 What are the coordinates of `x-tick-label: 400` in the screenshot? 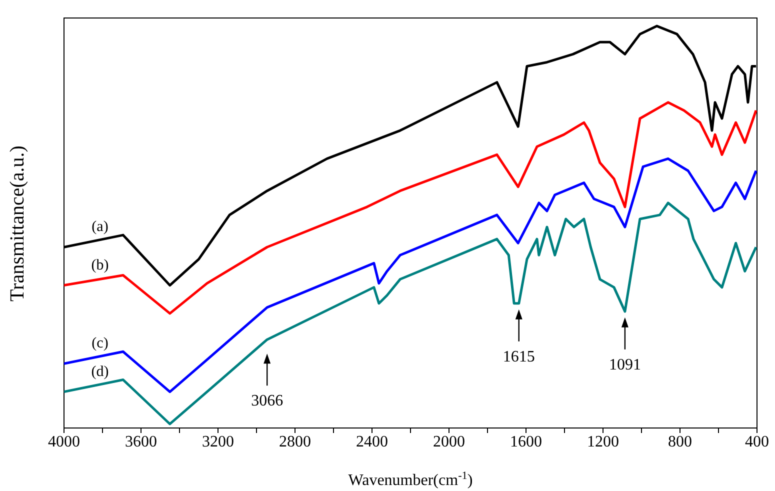 It's located at (757, 441).